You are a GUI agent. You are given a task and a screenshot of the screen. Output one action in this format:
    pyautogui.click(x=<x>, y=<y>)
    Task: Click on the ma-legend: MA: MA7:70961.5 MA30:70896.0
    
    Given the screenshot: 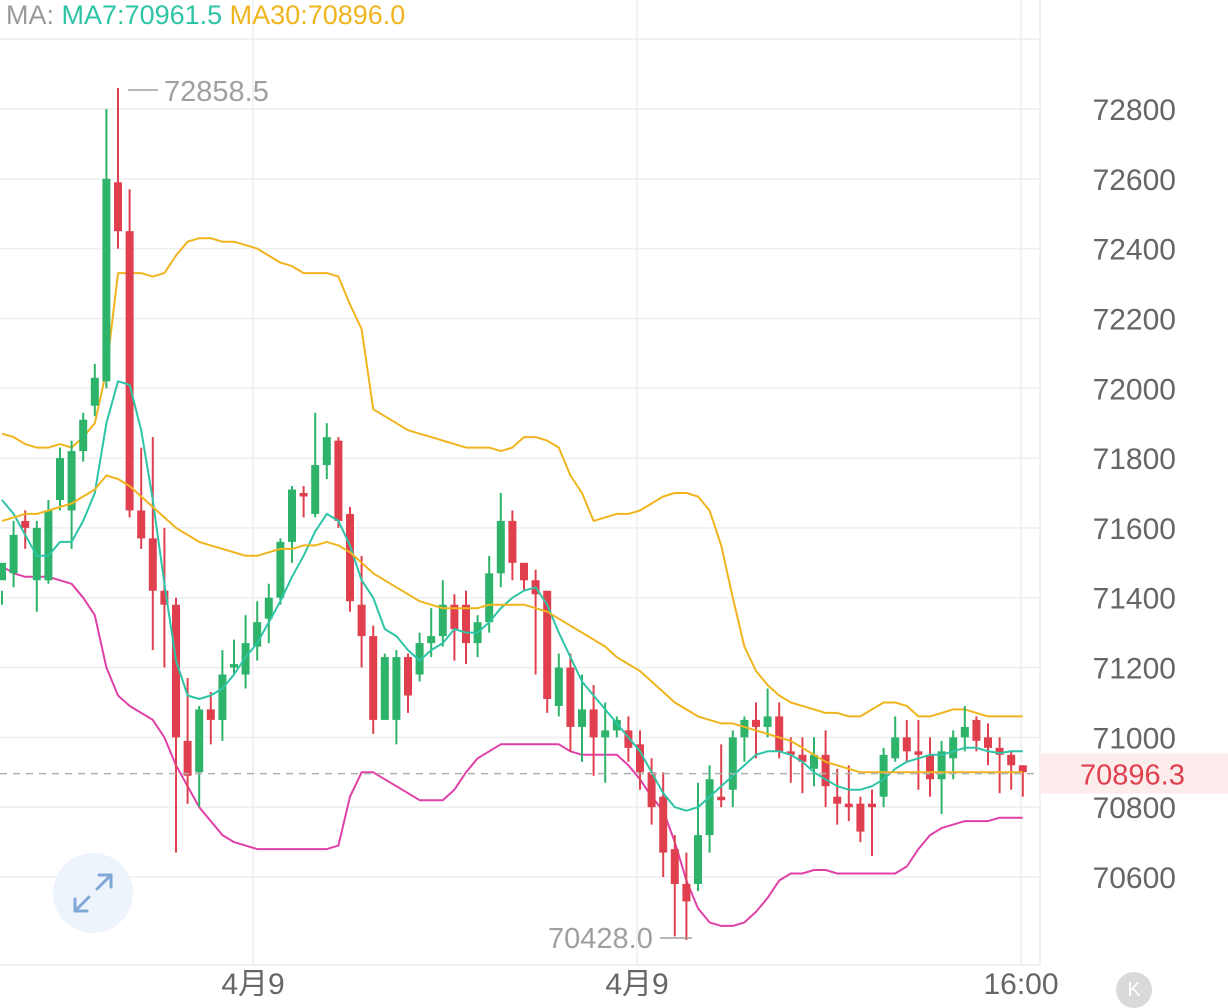 What is the action you would take?
    pyautogui.click(x=205, y=15)
    